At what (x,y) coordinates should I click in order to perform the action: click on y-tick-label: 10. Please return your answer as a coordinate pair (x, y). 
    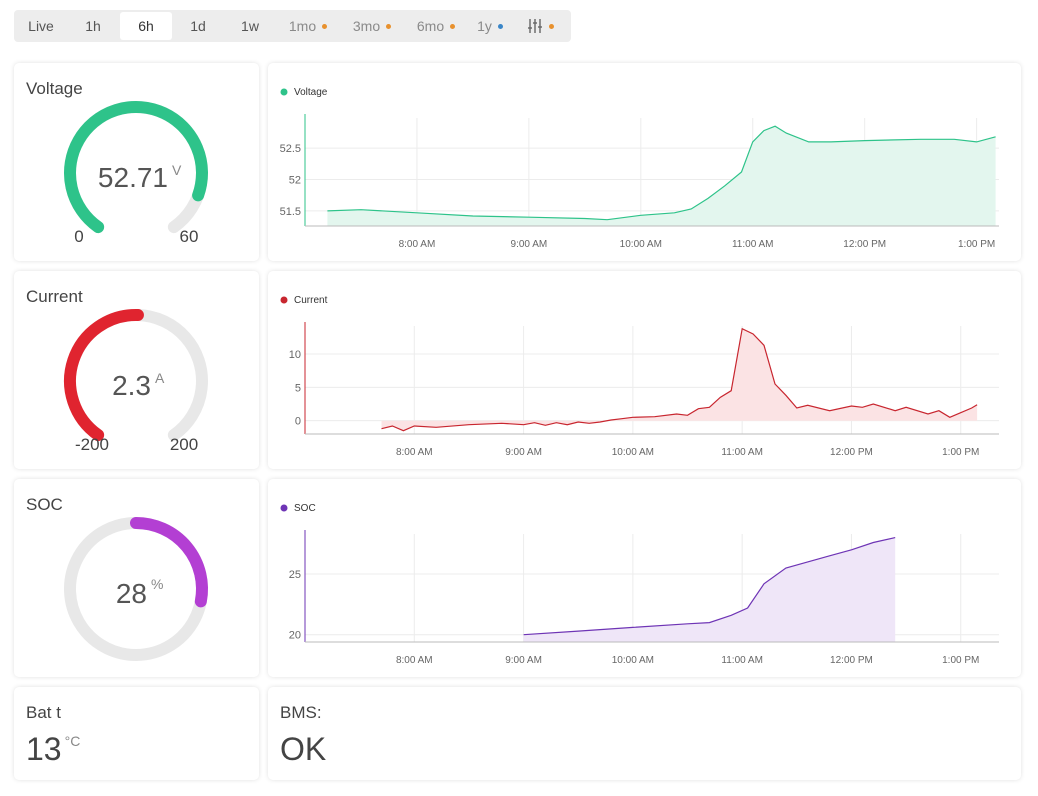
    Looking at the image, I should click on (295, 355).